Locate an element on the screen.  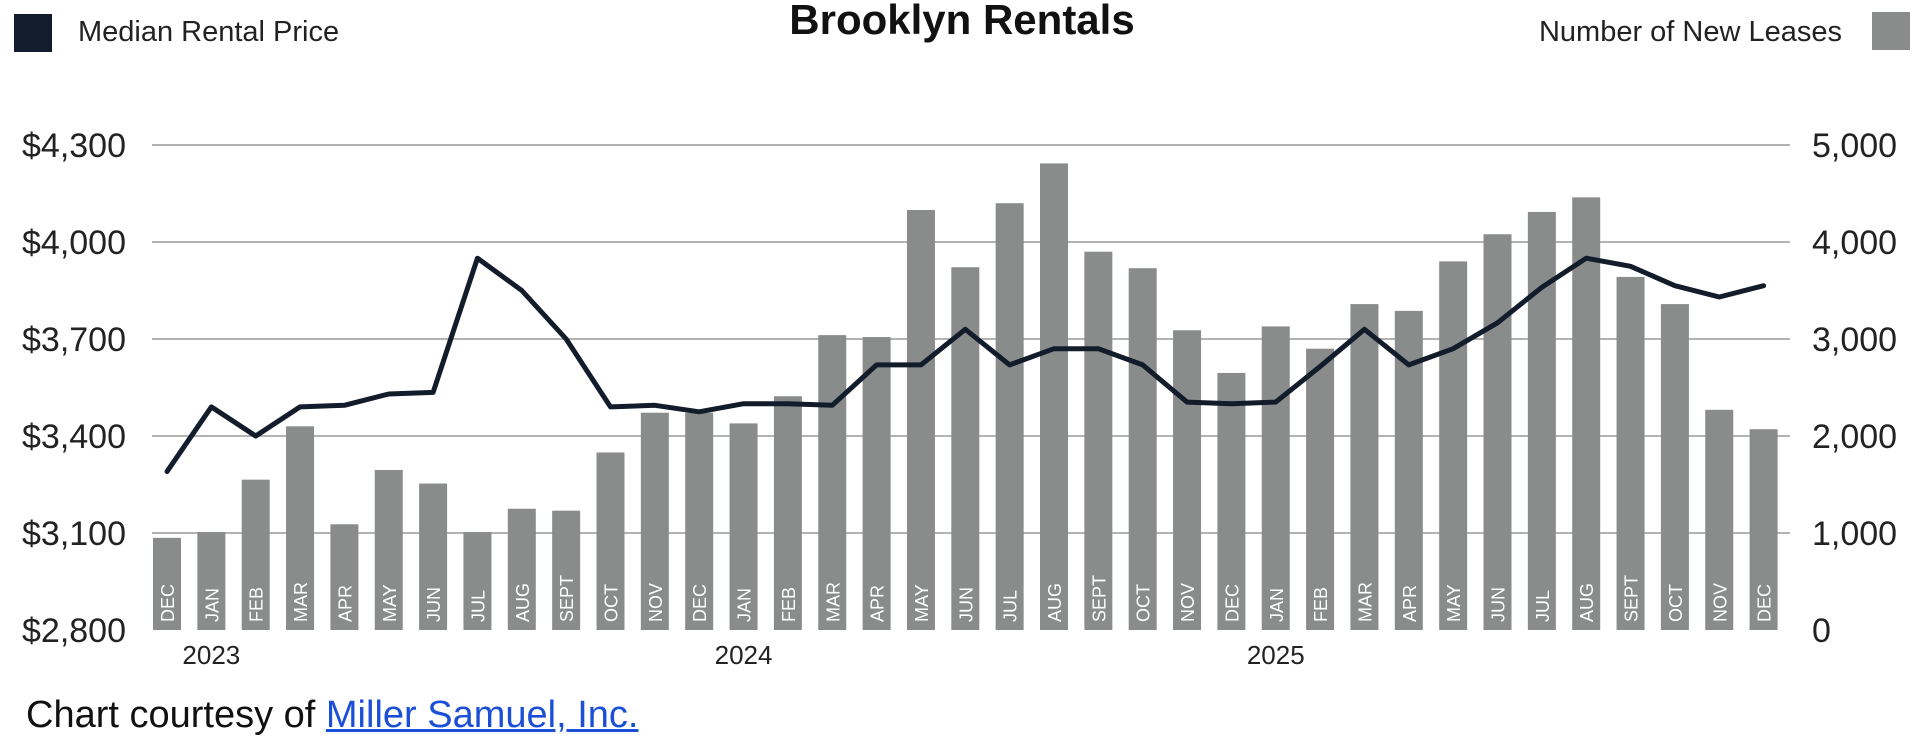
right-axis: 0 1,000 2,000 3,000 4,000 5,000 is located at coordinates (1854, 388).